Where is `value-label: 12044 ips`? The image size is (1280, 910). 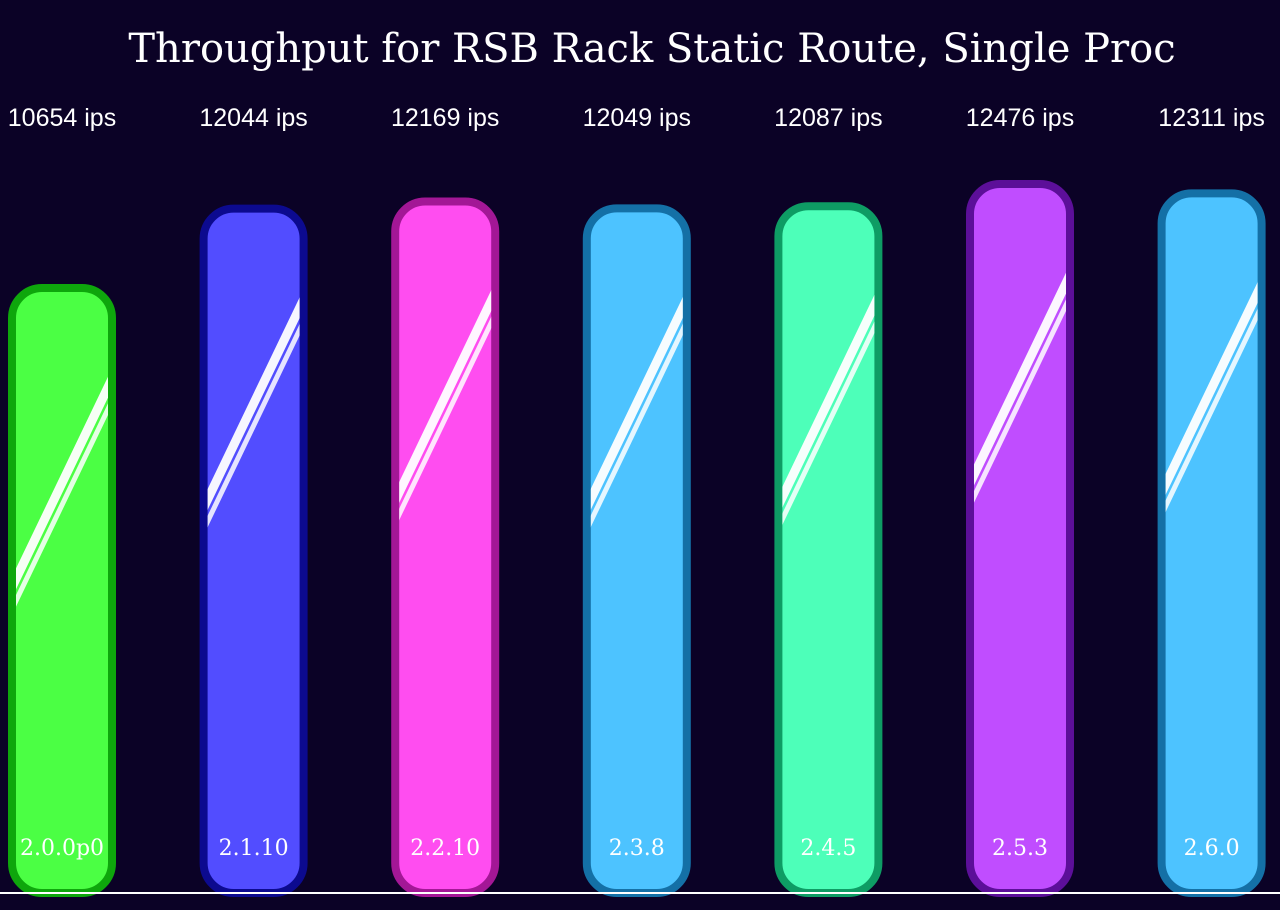 value-label: 12044 ips is located at coordinates (253, 118).